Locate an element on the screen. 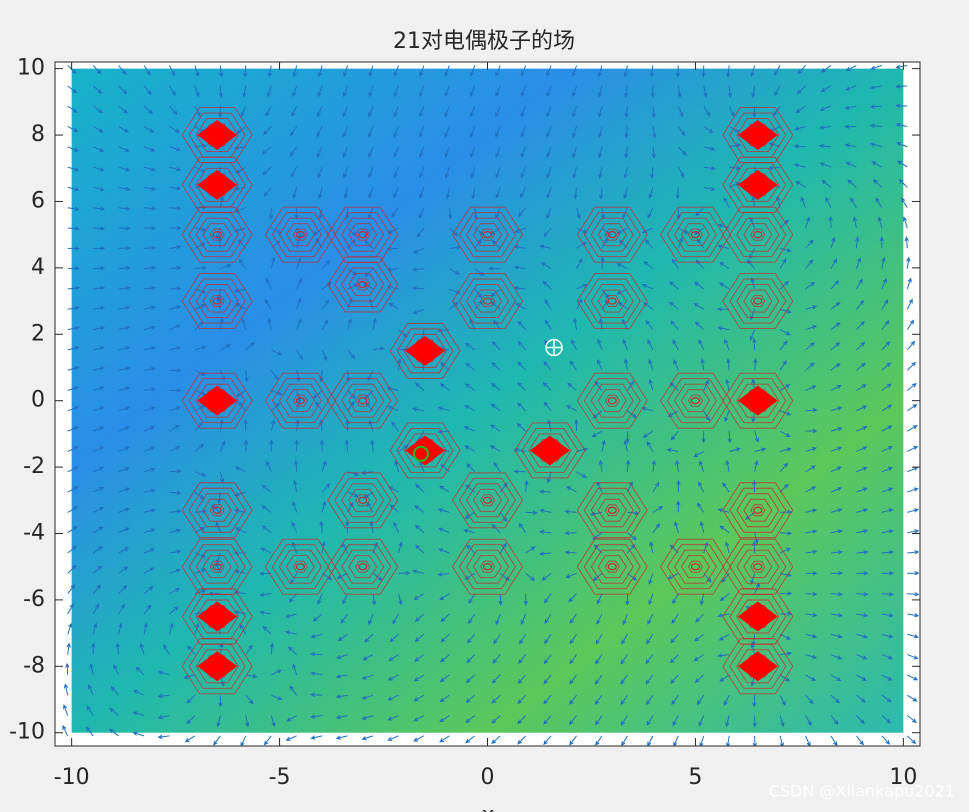  y-tick-label: 8 is located at coordinates (38, 134).